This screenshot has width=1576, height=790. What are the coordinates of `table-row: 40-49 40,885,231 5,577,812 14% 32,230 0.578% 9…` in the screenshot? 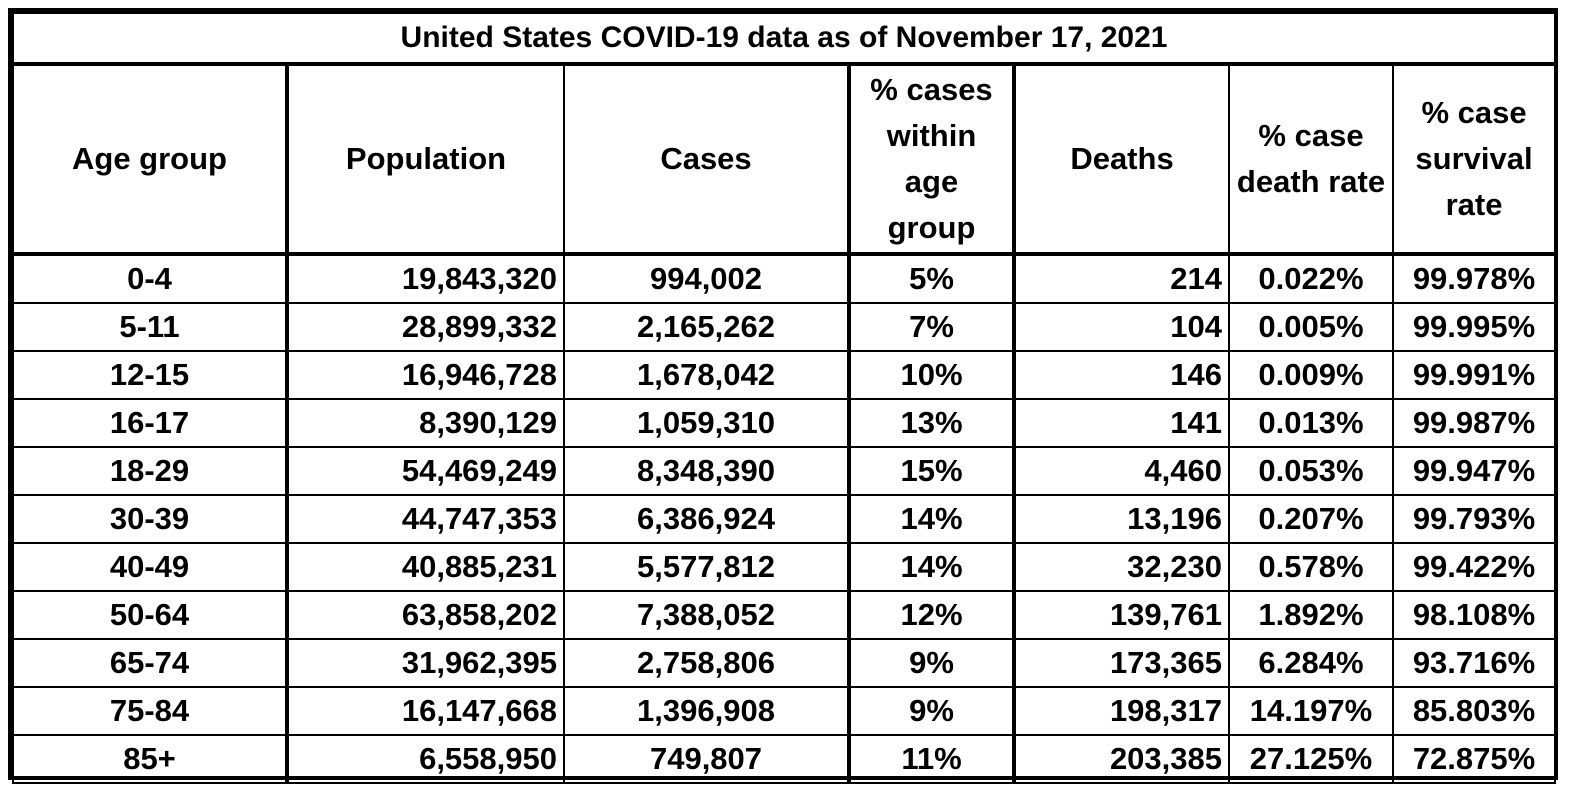 It's located at (784, 567).